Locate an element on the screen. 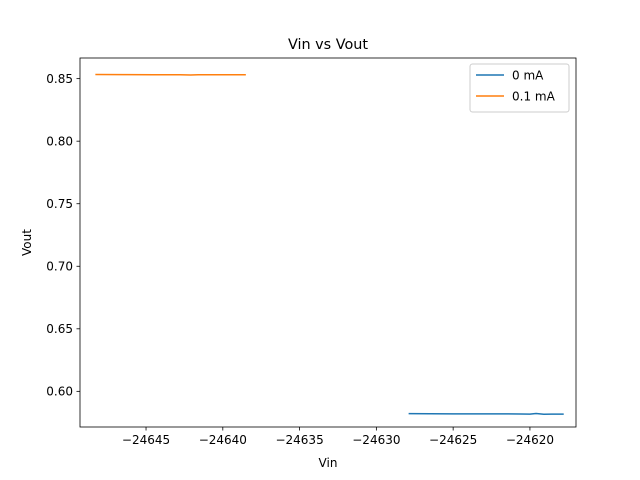  x-axis-label: Vin is located at coordinates (328, 463).